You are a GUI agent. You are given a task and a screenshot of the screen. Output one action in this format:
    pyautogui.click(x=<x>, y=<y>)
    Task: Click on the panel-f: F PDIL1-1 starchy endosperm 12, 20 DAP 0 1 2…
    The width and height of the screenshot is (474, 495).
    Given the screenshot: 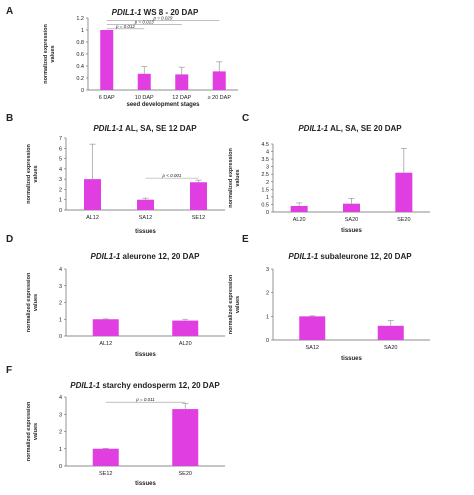 What is the action you would take?
    pyautogui.click(x=115, y=426)
    